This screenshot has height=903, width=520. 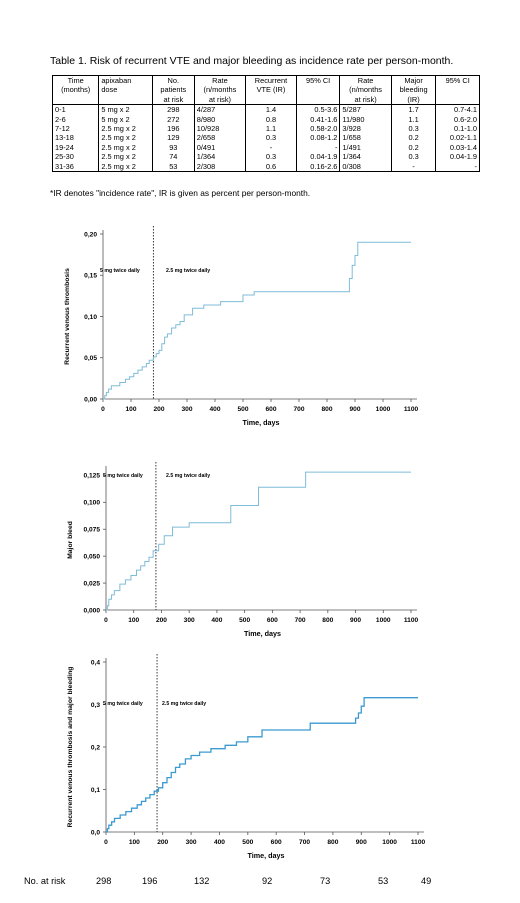 What do you see at coordinates (95, 705) in the screenshot?
I see `y-tick-label: 0,3` at bounding box center [95, 705].